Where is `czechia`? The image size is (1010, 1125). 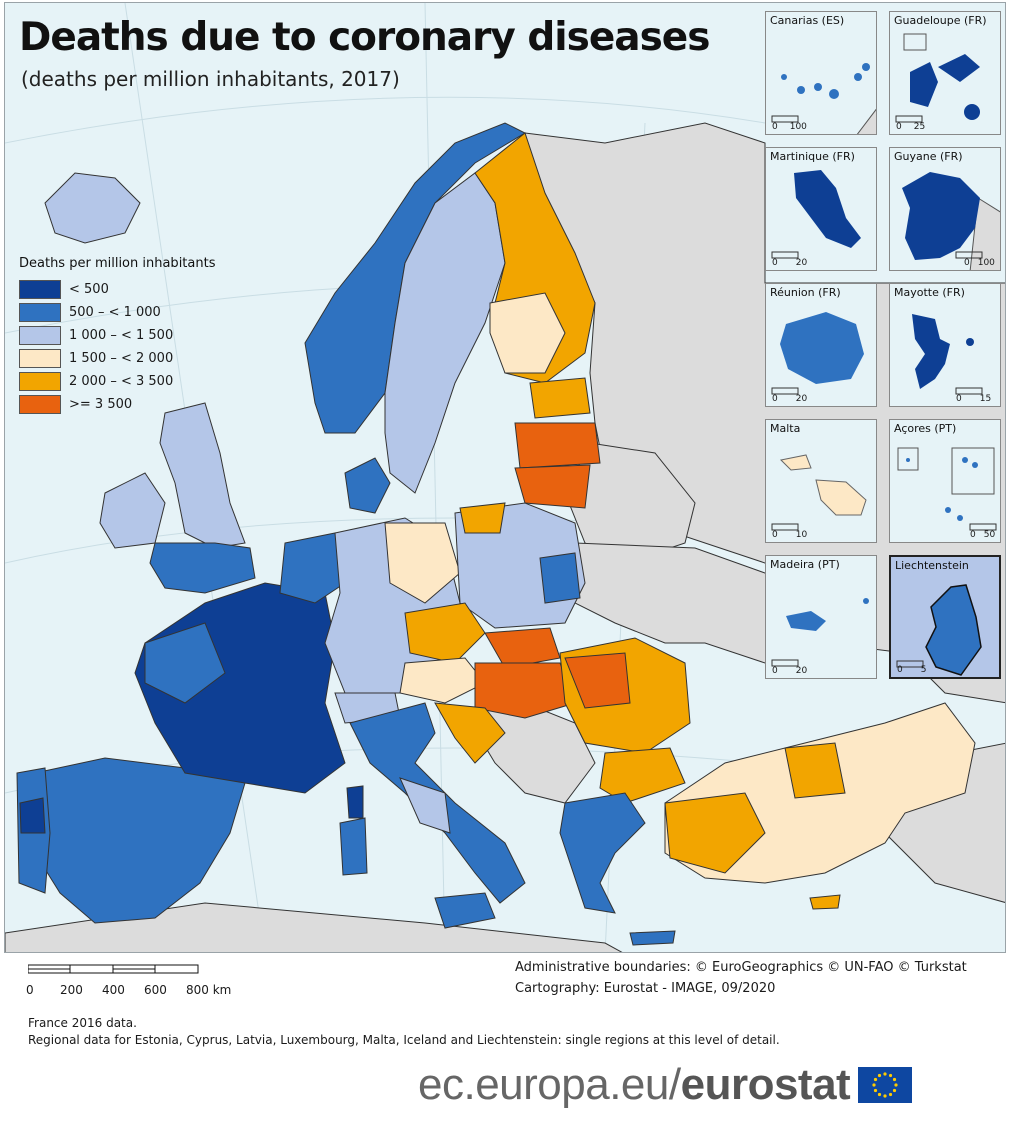
czechia is located at coordinates (445, 633).